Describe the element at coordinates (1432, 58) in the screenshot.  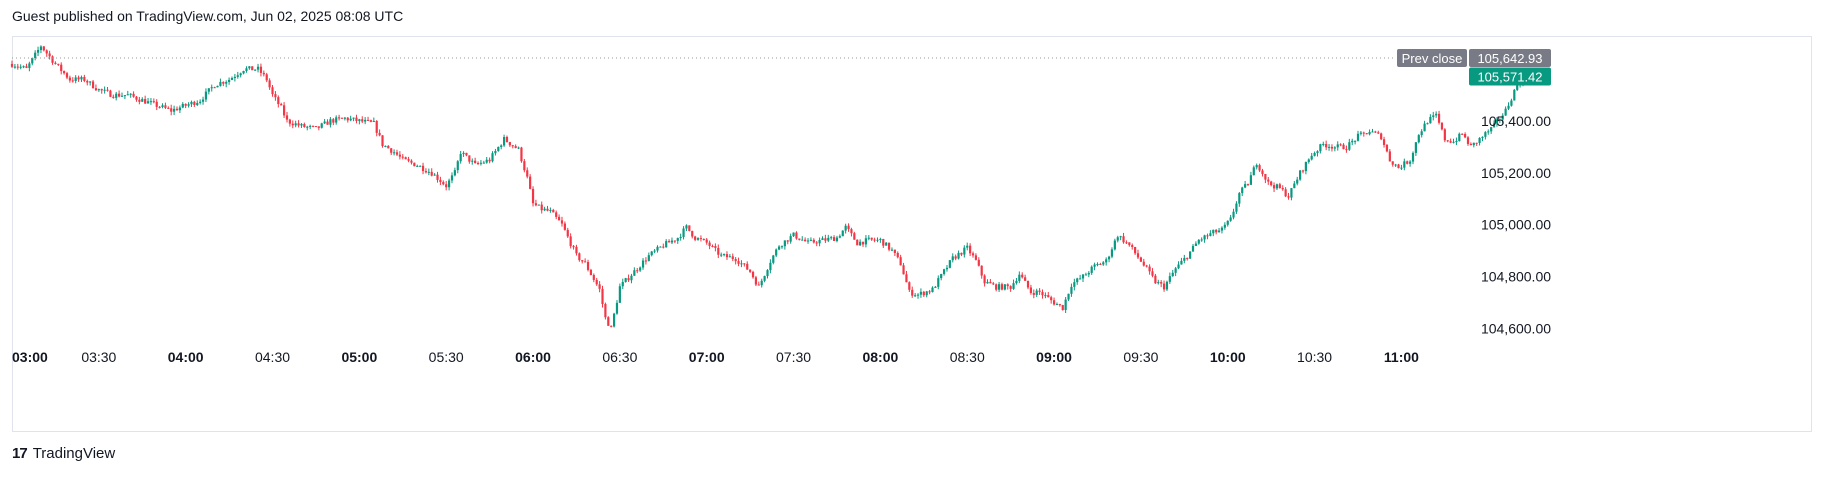
I see `prev-close-label: Prev close` at that location.